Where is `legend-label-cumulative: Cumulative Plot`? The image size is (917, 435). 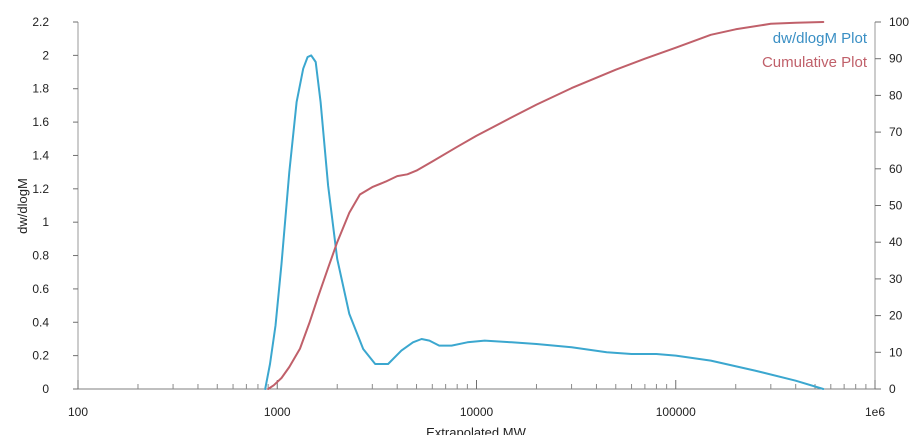
legend-label-cumulative: Cumulative Plot is located at coordinates (815, 62).